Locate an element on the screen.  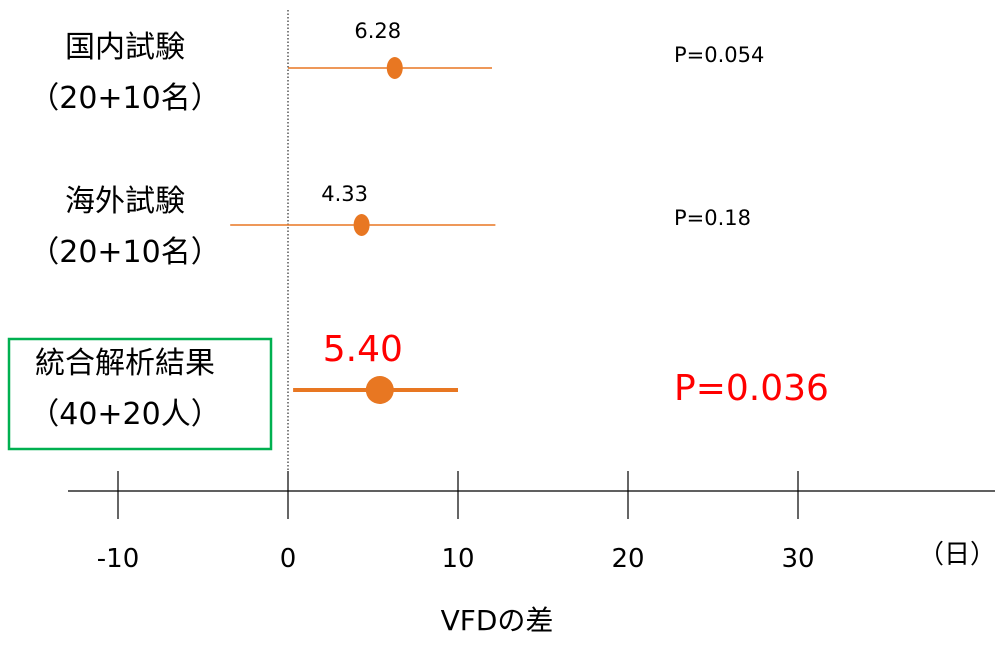
x-axis-title: VFDの差 is located at coordinates (497, 620).